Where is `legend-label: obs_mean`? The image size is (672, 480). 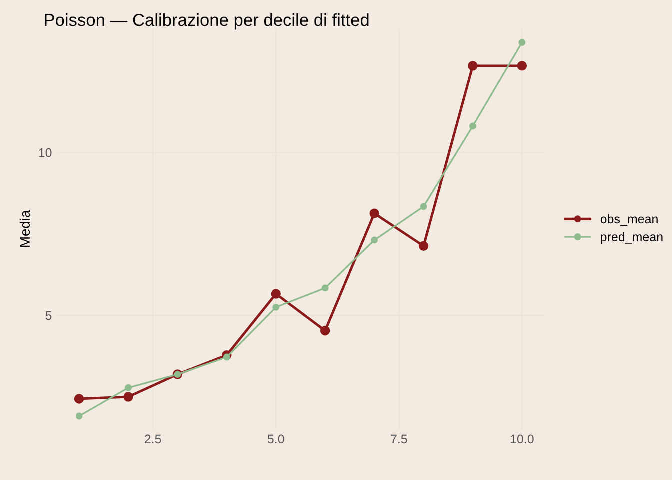 legend-label: obs_mean is located at coordinates (629, 220).